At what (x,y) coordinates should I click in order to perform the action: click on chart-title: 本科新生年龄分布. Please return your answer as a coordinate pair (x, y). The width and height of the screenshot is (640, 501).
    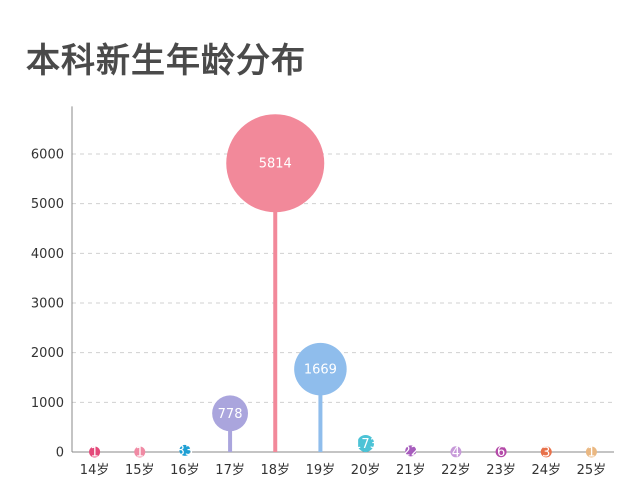
    Looking at the image, I should click on (166, 61).